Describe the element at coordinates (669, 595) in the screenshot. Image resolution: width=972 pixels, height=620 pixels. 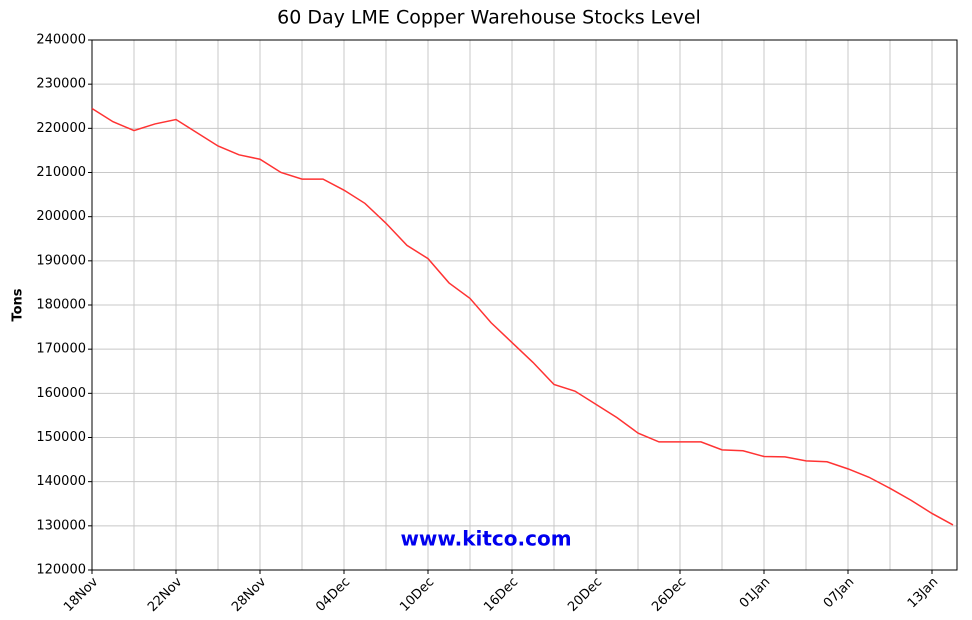
I see `x-tick-label: 26Dec` at that location.